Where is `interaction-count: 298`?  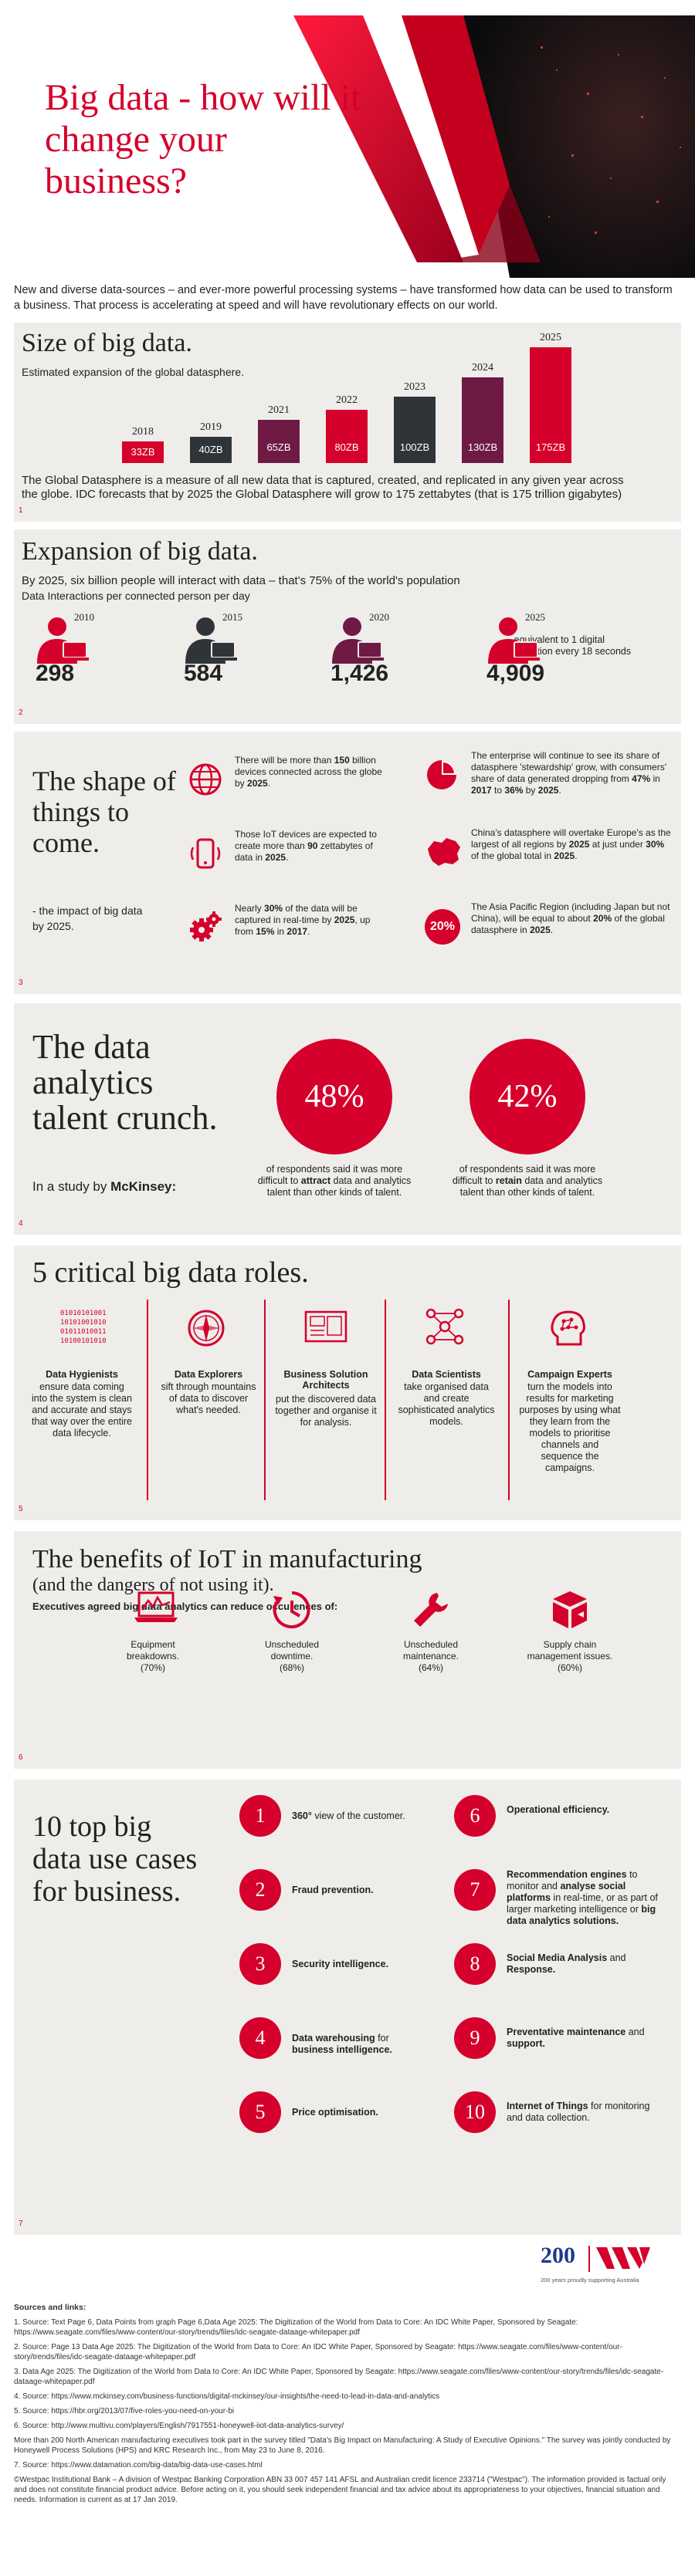
interaction-count: 298 is located at coordinates (55, 673).